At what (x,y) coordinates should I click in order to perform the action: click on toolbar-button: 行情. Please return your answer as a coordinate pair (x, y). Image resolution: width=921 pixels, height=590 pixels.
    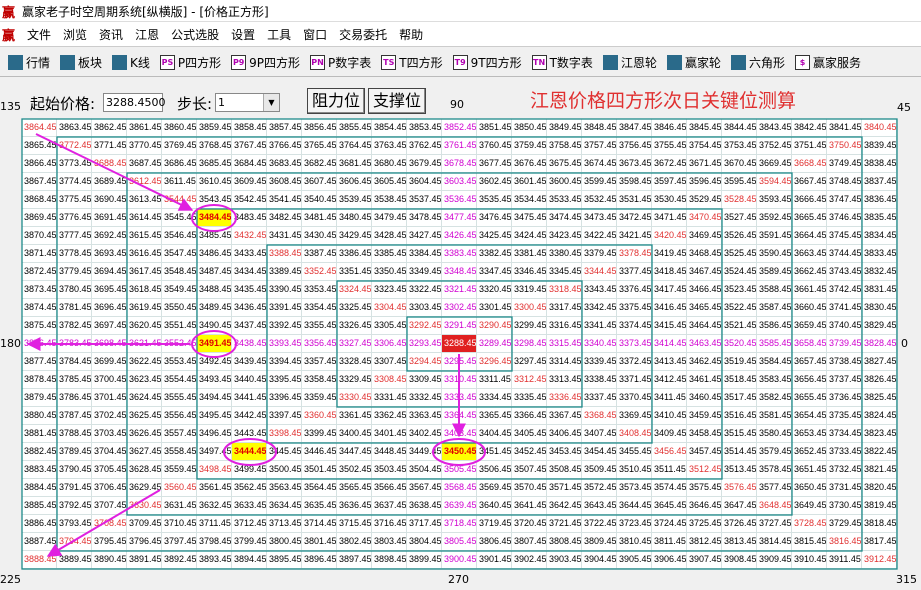
    Looking at the image, I should click on (29, 62).